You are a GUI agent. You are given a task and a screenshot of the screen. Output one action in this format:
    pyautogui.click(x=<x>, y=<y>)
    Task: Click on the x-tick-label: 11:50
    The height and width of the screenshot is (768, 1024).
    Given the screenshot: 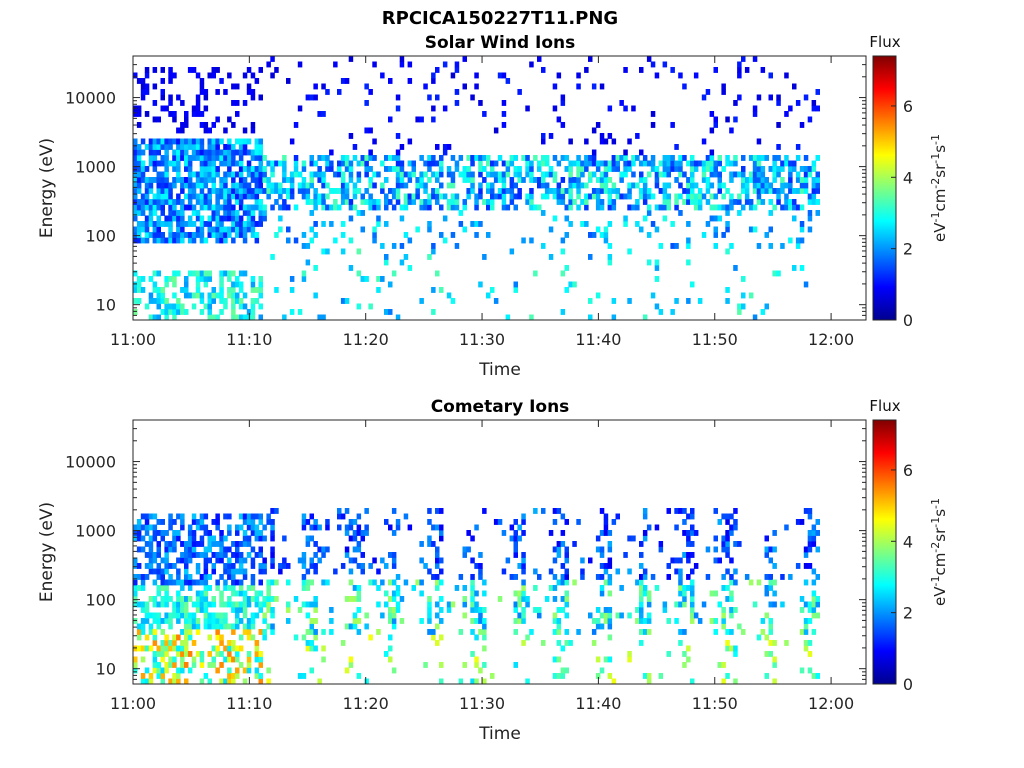 What is the action you would take?
    pyautogui.click(x=715, y=339)
    